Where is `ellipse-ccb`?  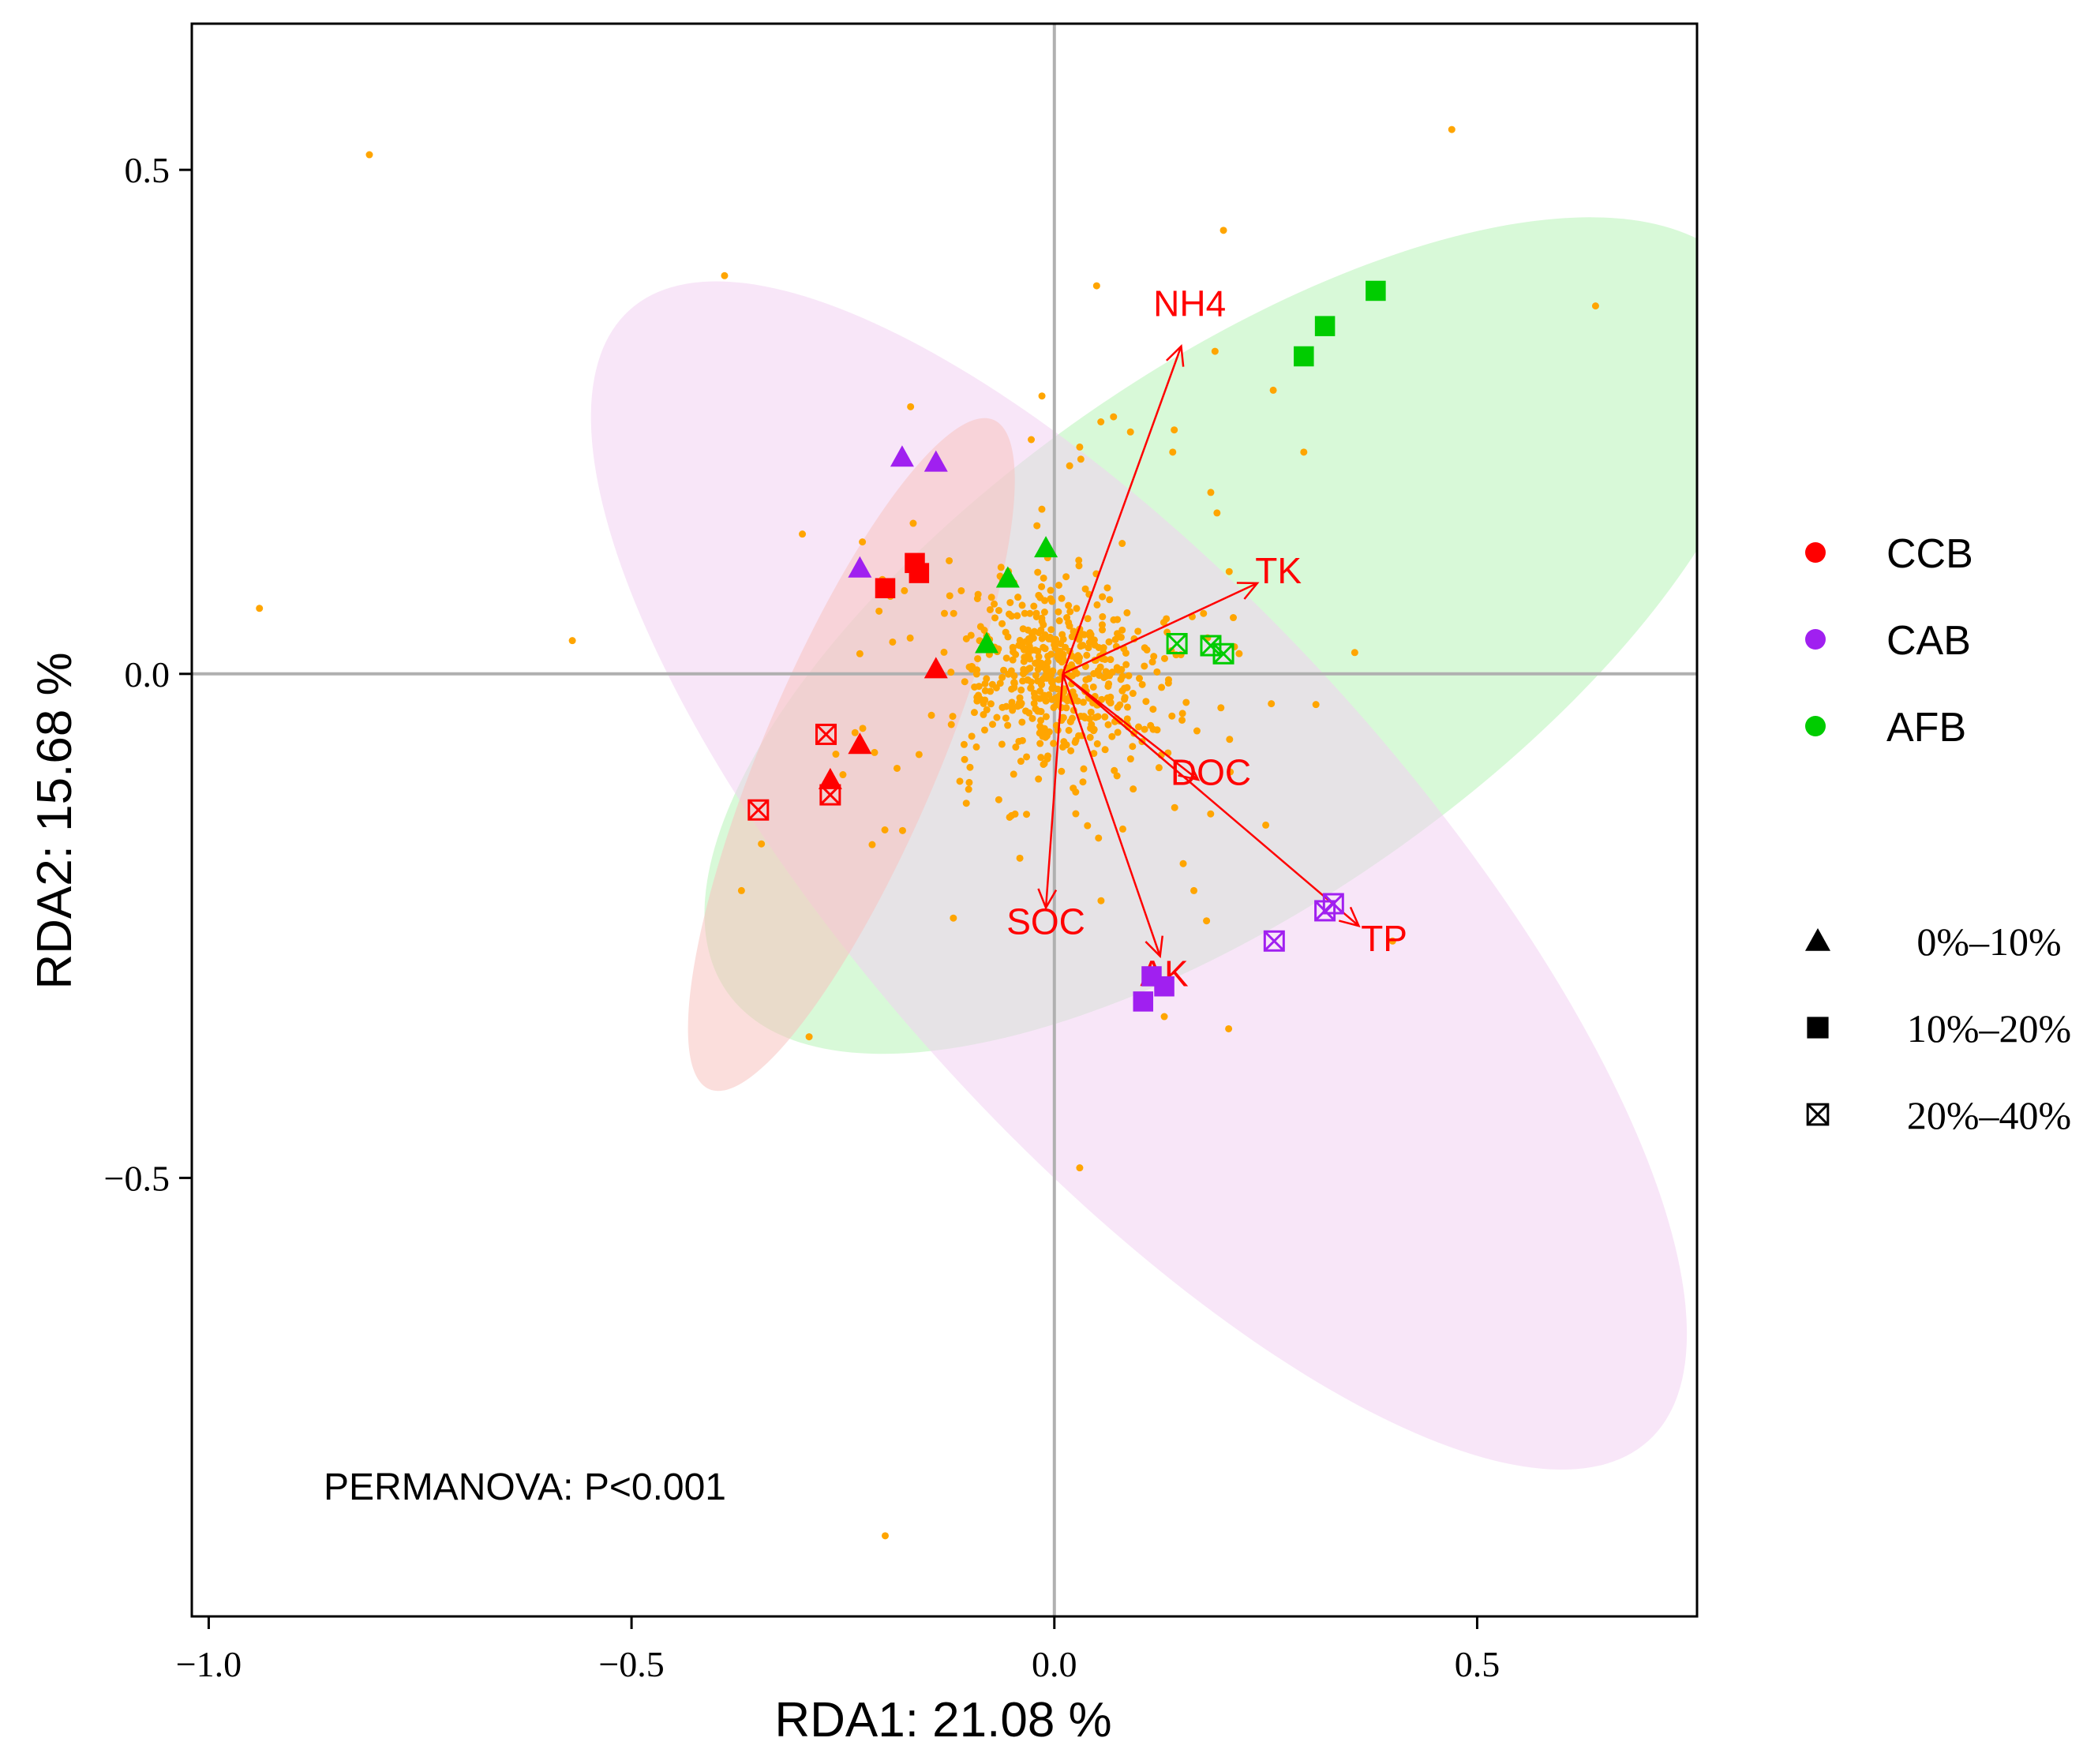 ellipse-ccb is located at coordinates (851, 755).